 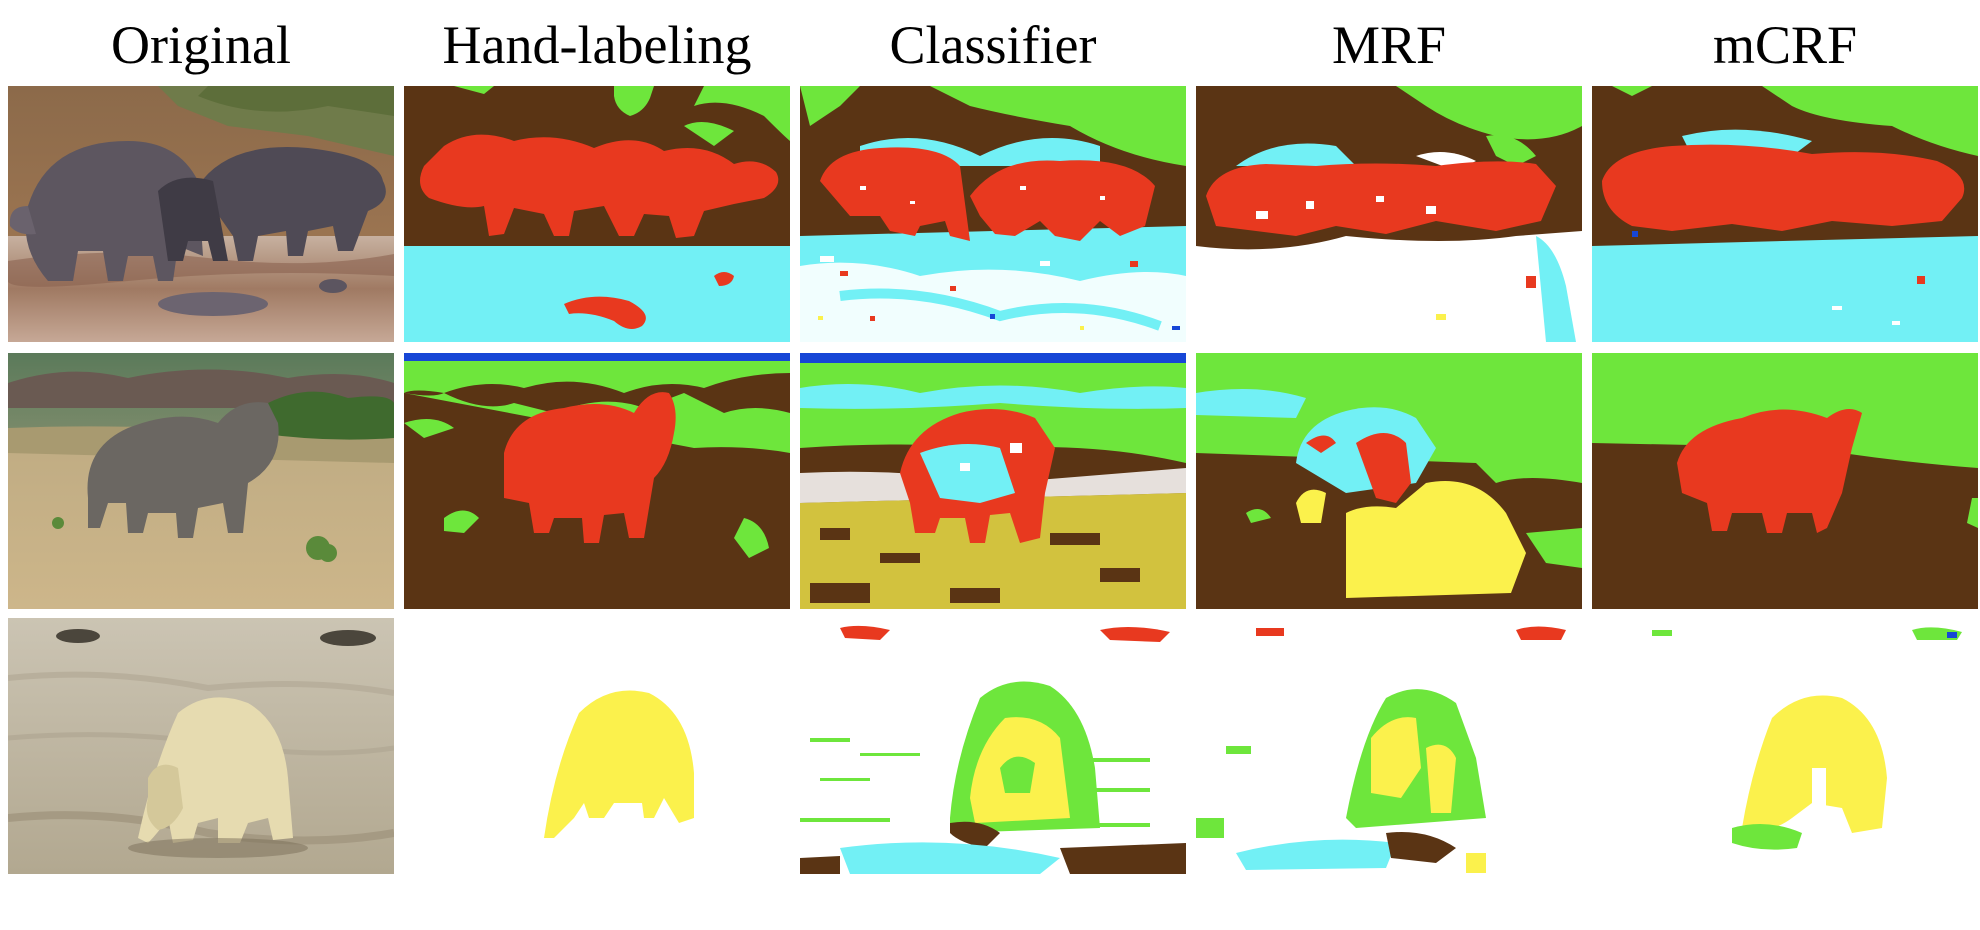 What do you see at coordinates (201, 746) in the screenshot?
I see `row3-original-photo` at bounding box center [201, 746].